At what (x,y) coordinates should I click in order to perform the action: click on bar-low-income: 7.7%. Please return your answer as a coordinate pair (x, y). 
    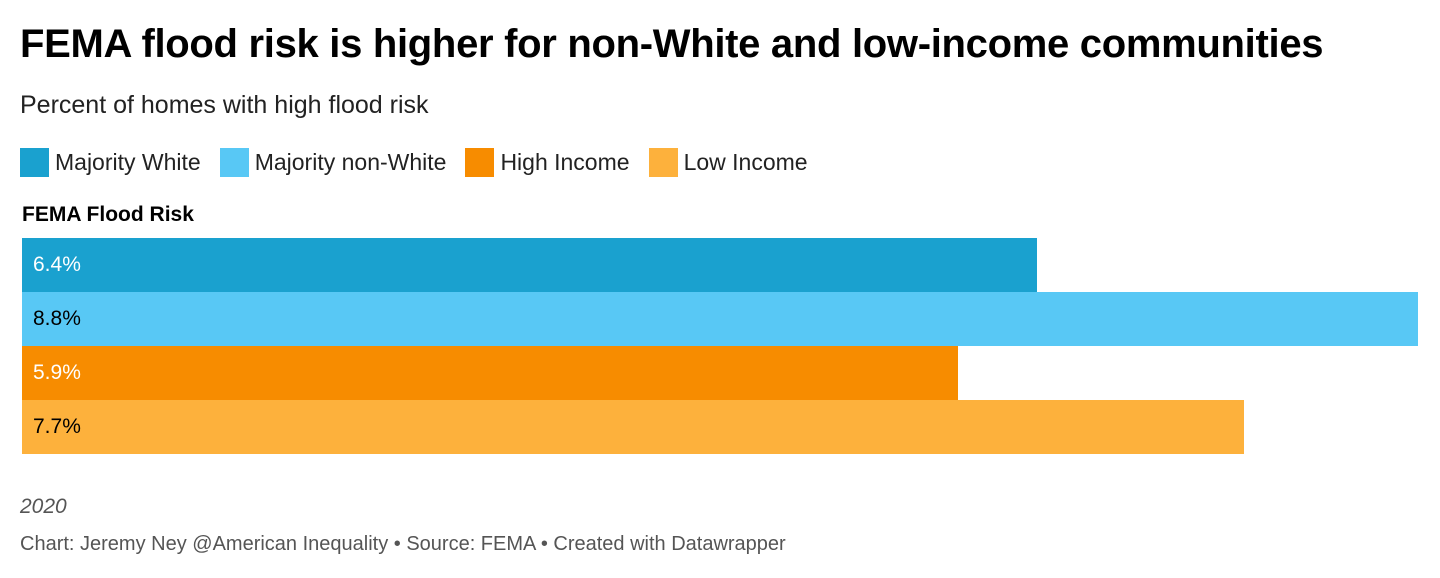
    Looking at the image, I should click on (633, 427).